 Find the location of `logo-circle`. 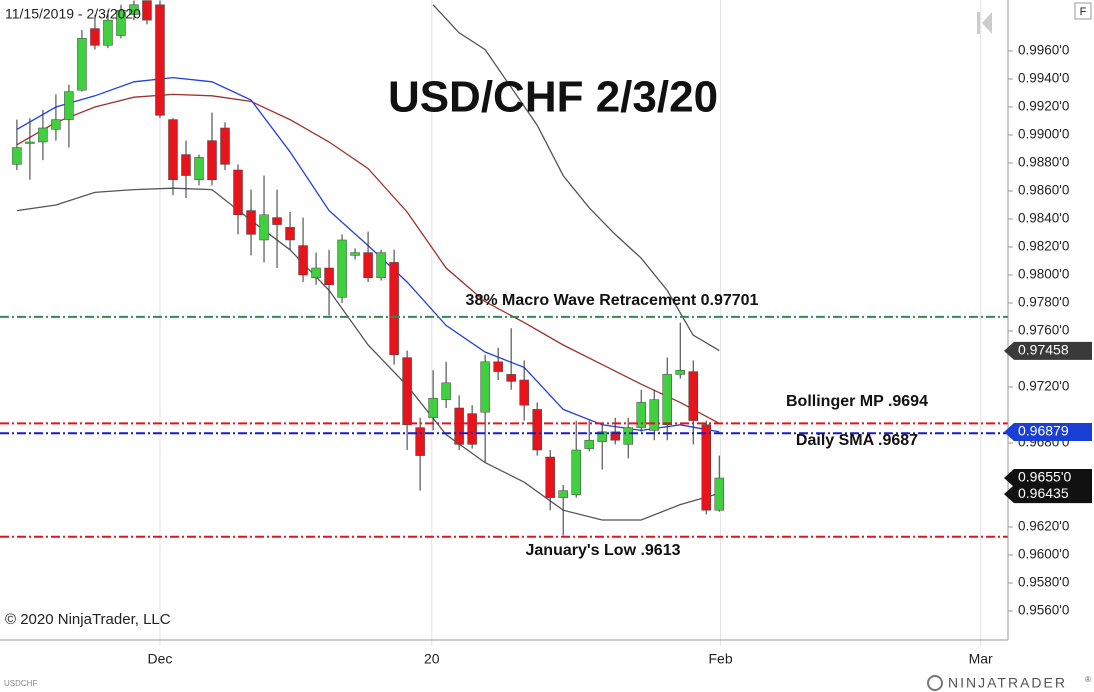

logo-circle is located at coordinates (935, 683).